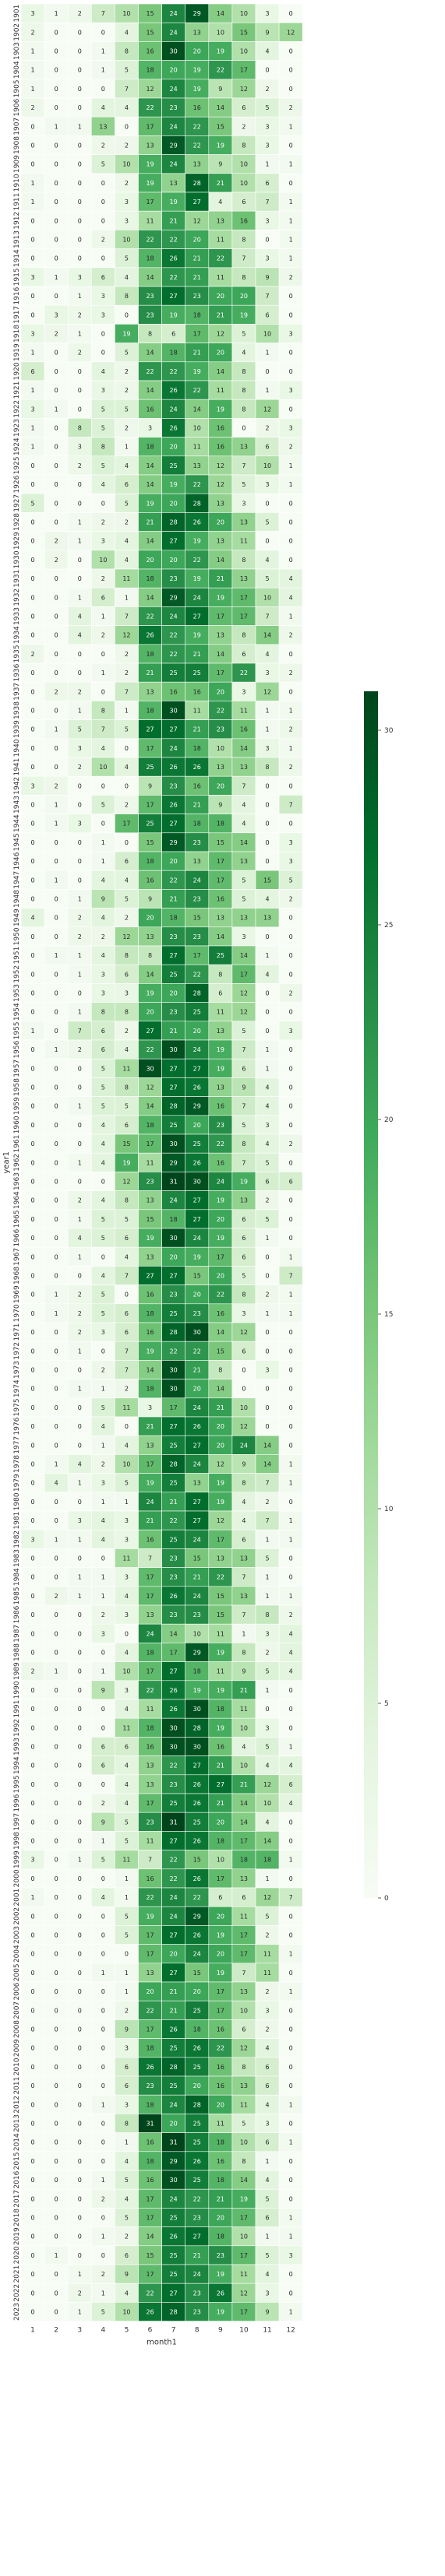 The height and width of the screenshot is (2576, 445). Describe the element at coordinates (32, 2331) in the screenshot. I see `x-tick-label: 1` at that location.